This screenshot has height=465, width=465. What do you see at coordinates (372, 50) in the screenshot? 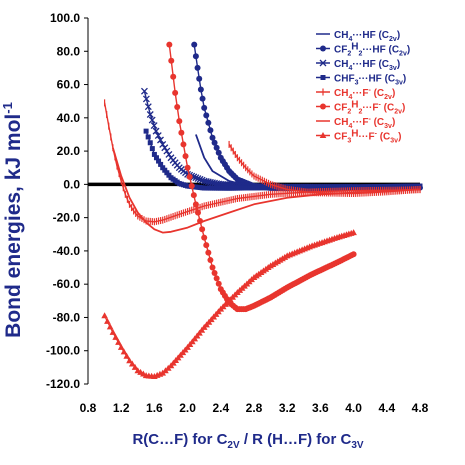
I see `legend-label: CF2H2···HF (C2v)` at bounding box center [372, 50].